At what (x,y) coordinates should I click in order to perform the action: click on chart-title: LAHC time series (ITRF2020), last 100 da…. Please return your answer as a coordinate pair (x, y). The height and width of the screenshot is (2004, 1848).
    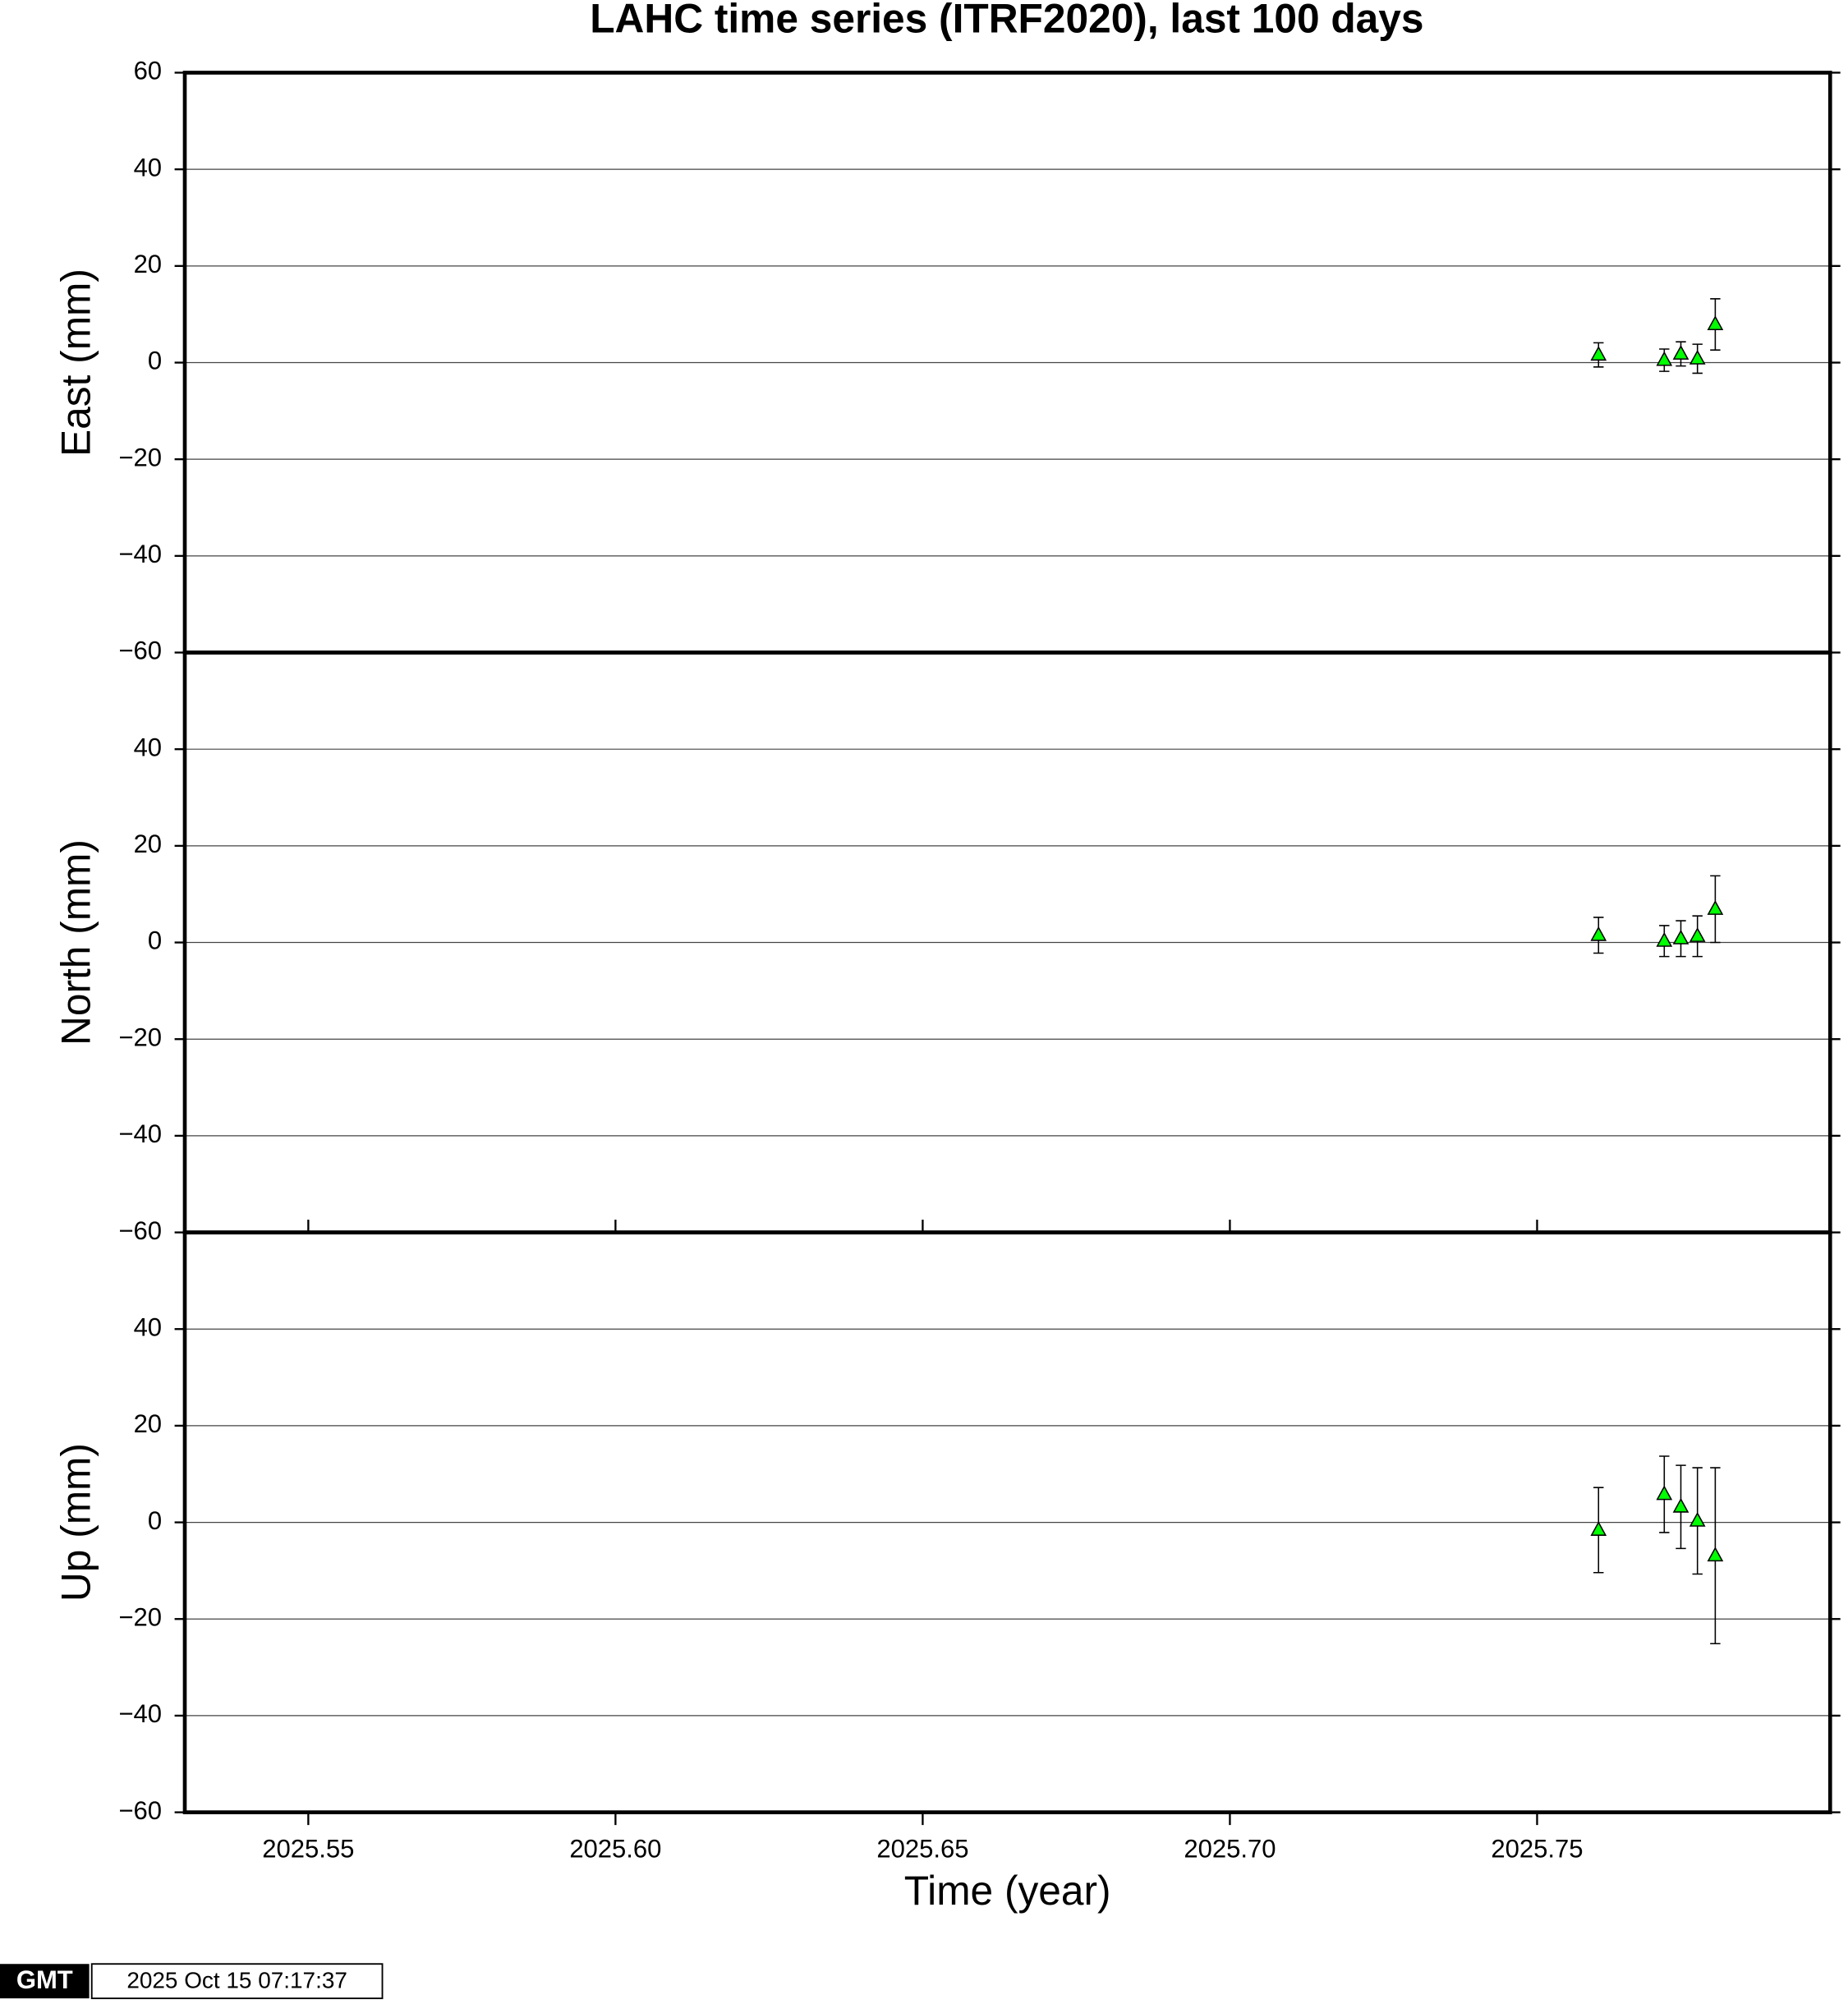
    Looking at the image, I should click on (1006, 21).